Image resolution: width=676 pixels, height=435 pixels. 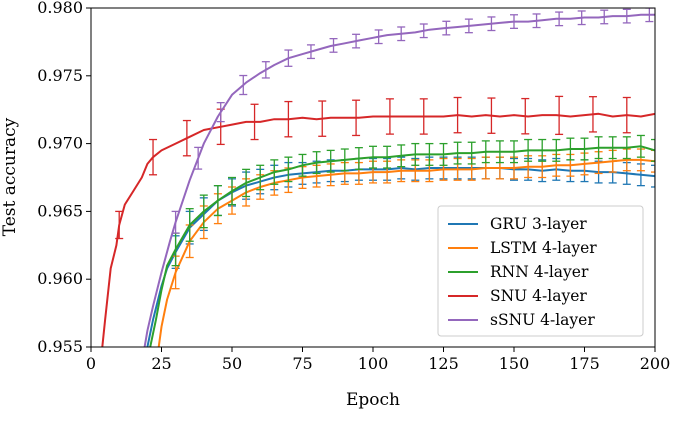 I want to click on y-tick-label: 0.975, so click(x=60, y=75).